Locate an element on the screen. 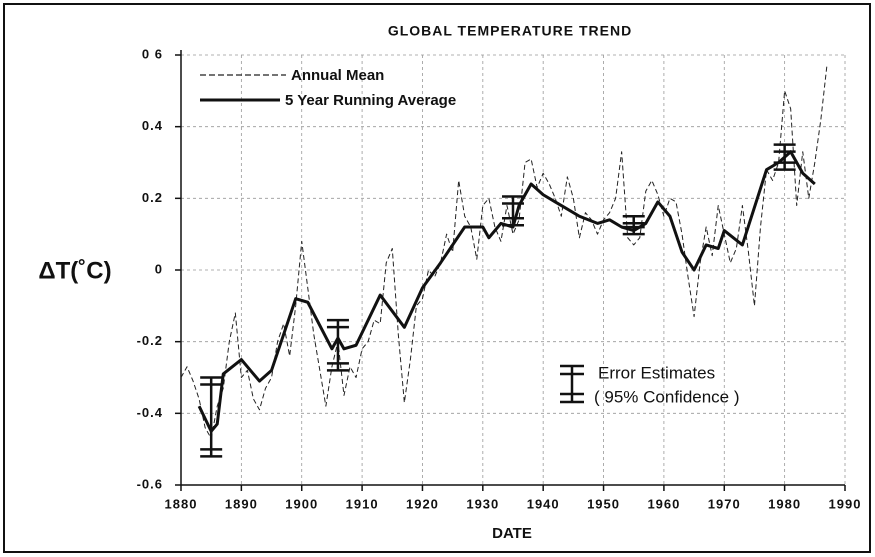  x-tick-label: 1980 is located at coordinates (784, 503).